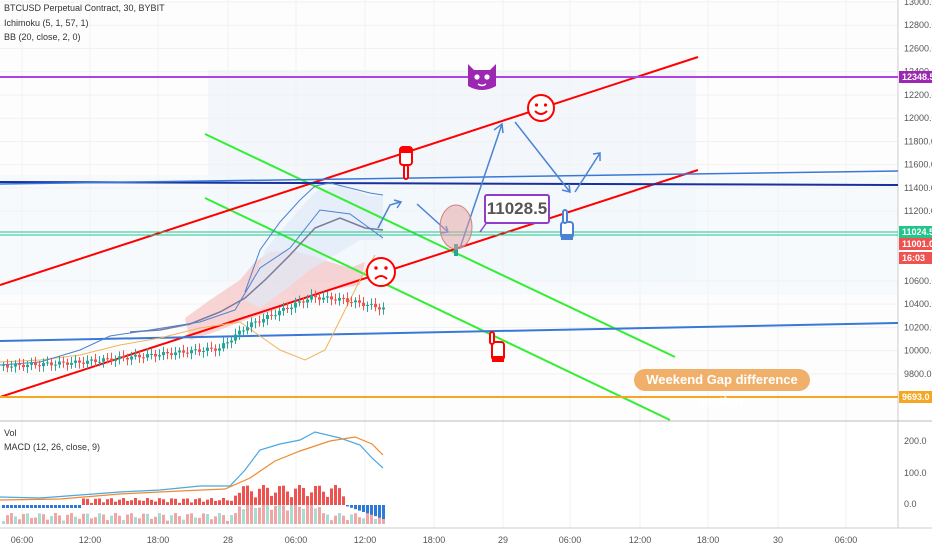 The height and width of the screenshot is (550, 932). I want to click on time-tick: 18:00, so click(434, 540).